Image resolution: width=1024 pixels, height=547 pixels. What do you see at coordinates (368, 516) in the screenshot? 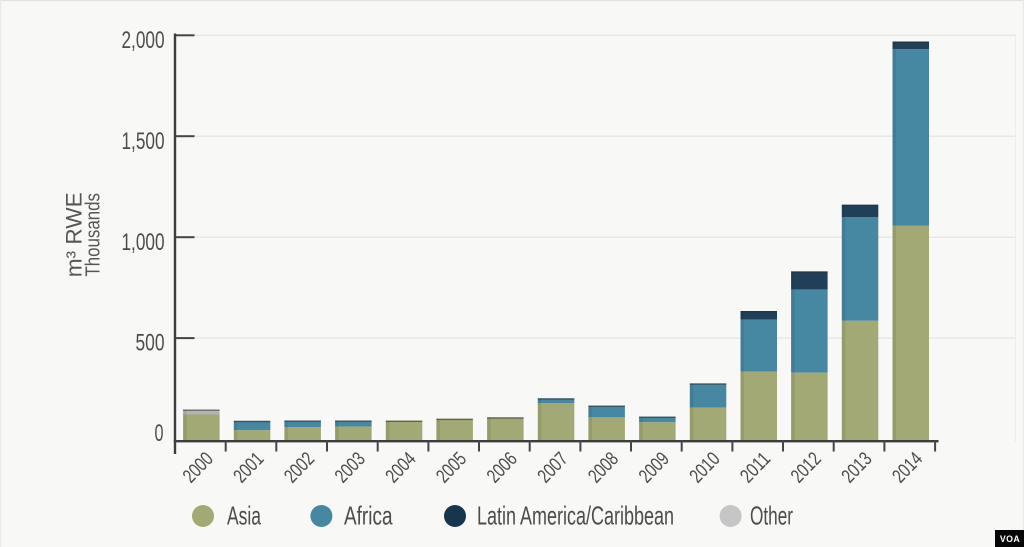
I see `svg-text: Africa` at bounding box center [368, 516].